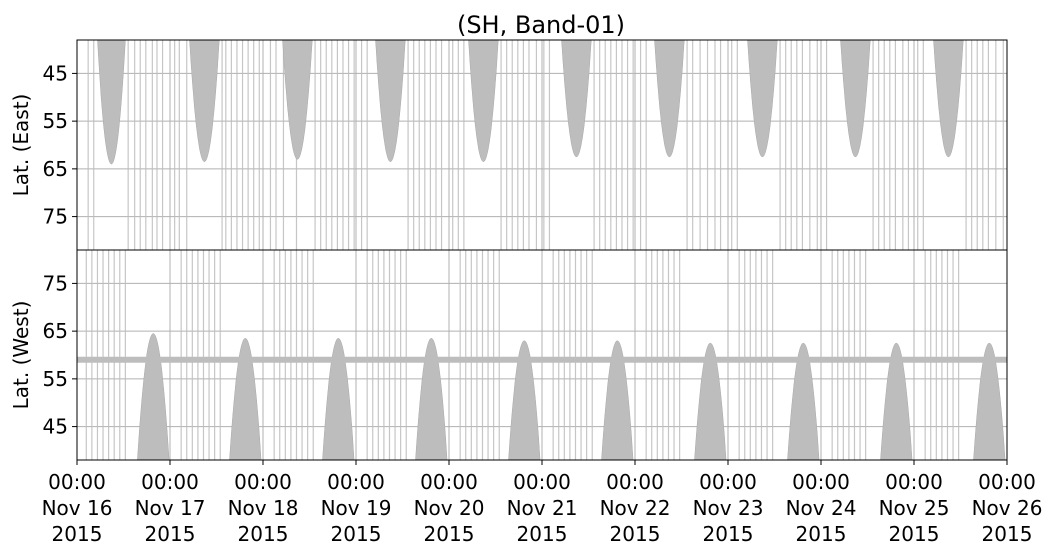 The image size is (1056, 556). What do you see at coordinates (728, 508) in the screenshot?
I see `x-tick-label: Nov 23` at bounding box center [728, 508].